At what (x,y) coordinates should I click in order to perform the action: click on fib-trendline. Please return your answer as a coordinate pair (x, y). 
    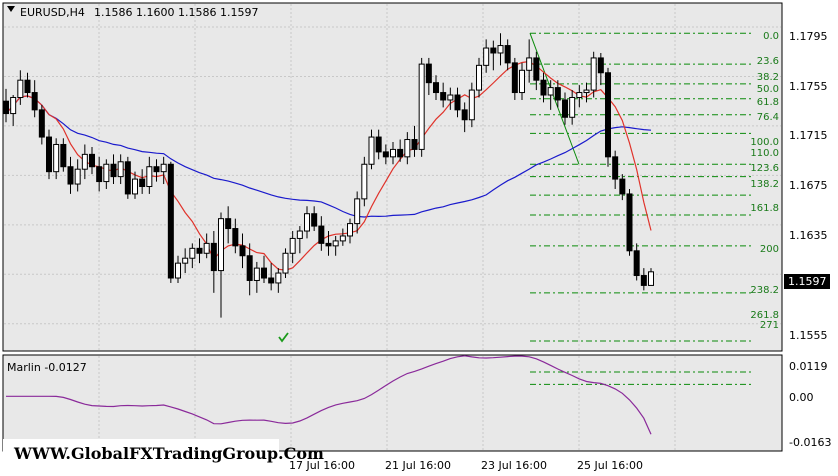
    Looking at the image, I should click on (554, 99).